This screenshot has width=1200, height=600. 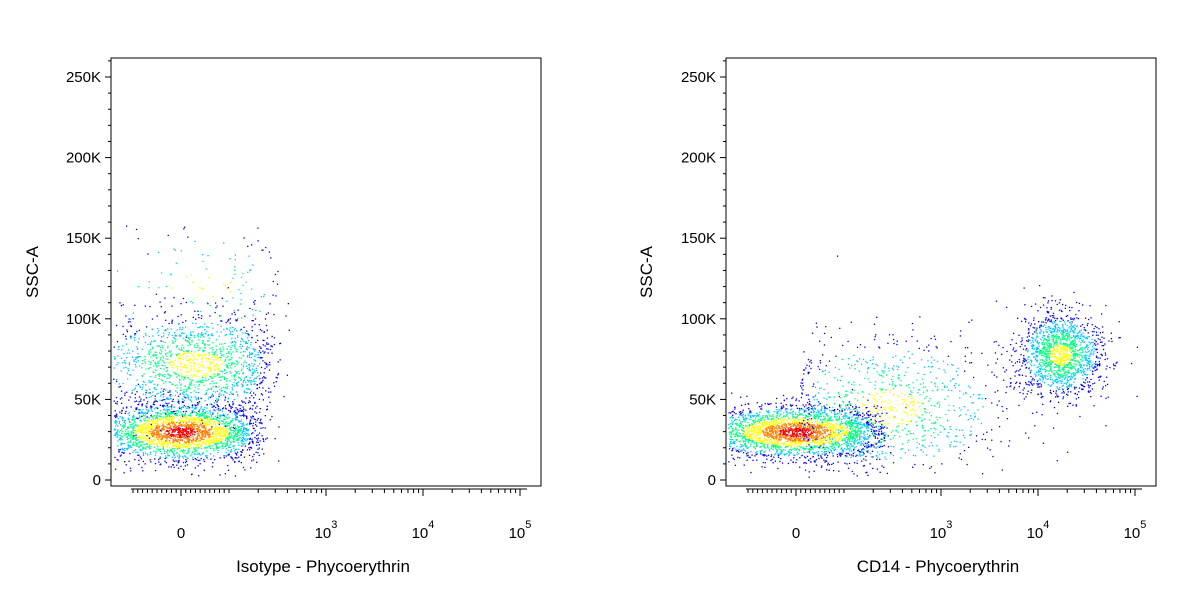 I want to click on y-axis-title: SSC-A, so click(x=32, y=271).